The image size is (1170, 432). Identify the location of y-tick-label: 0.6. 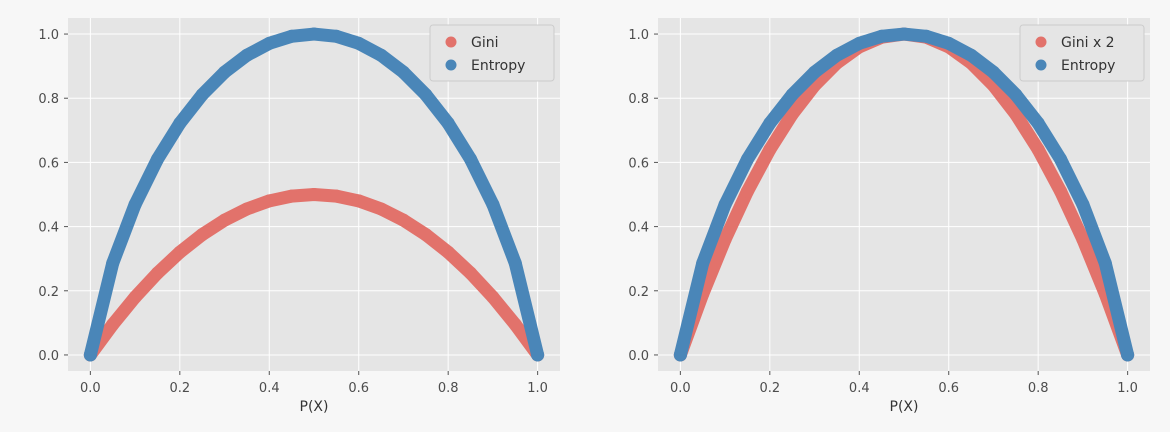
(638, 163).